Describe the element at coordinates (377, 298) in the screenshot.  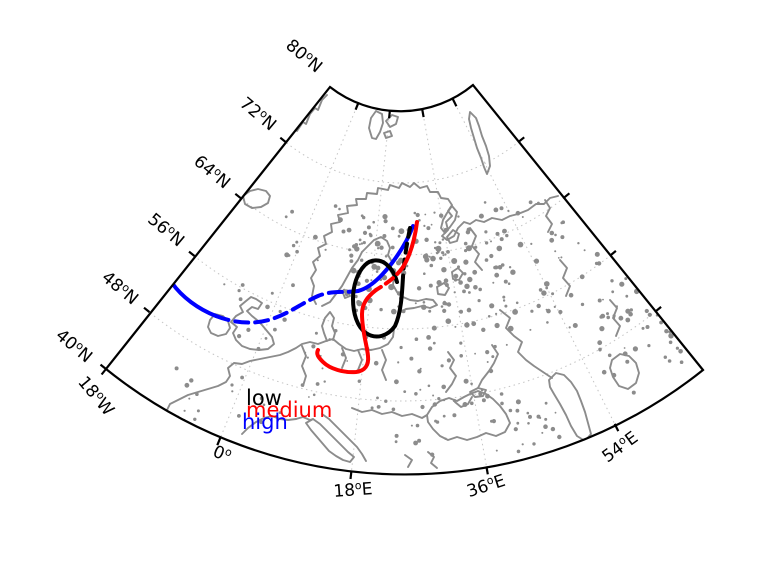
I see `trajectory-low-loop` at that location.